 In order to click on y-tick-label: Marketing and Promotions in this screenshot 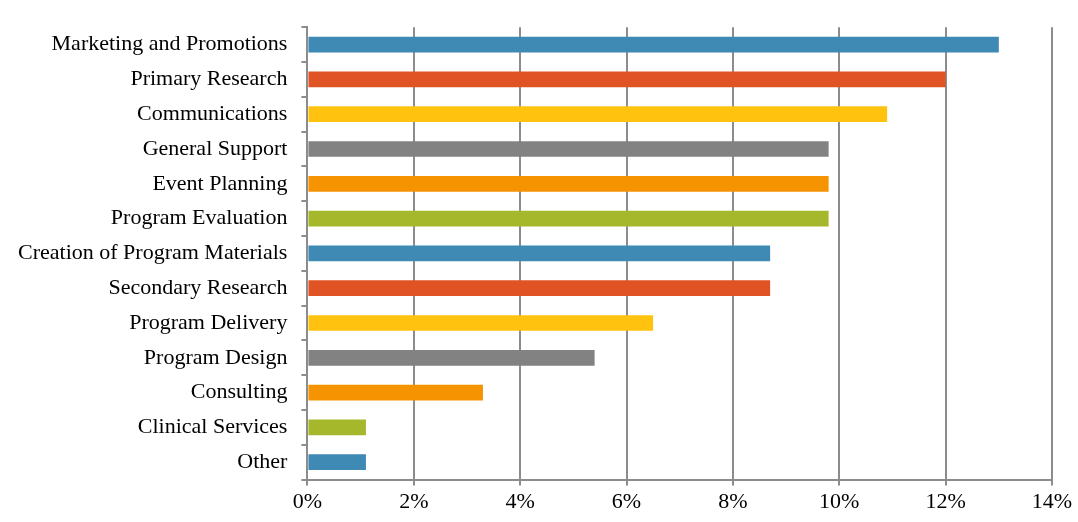, I will do `click(169, 43)`.